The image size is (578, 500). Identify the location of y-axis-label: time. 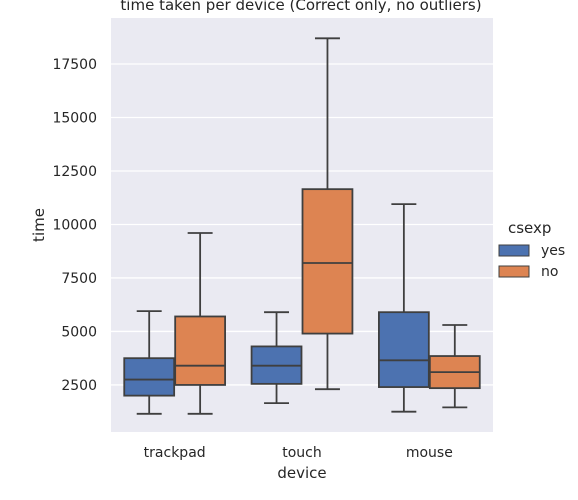
(39, 225).